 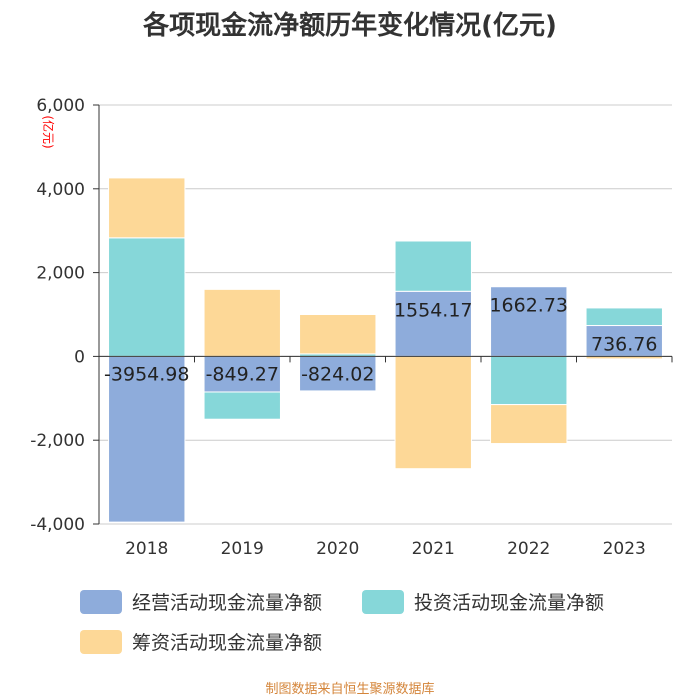 I want to click on data-label-2019: -849.27, so click(x=242, y=374).